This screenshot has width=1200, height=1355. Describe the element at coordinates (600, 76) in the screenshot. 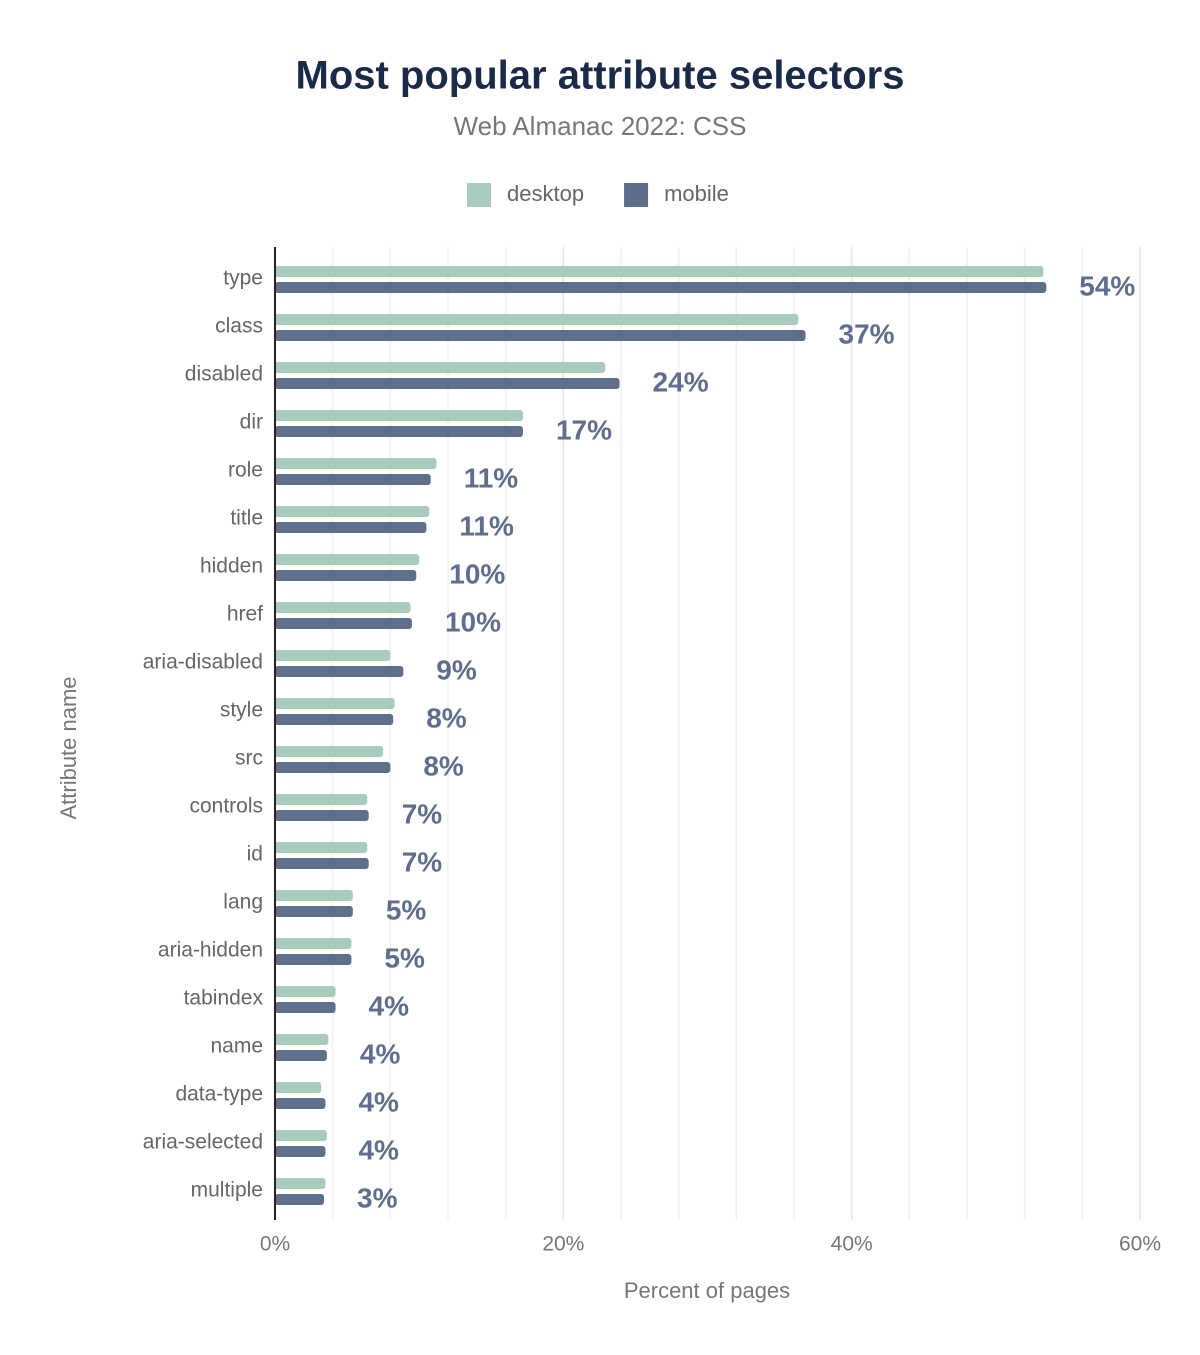

I see `chart-title: Most popular attribute selectors` at that location.